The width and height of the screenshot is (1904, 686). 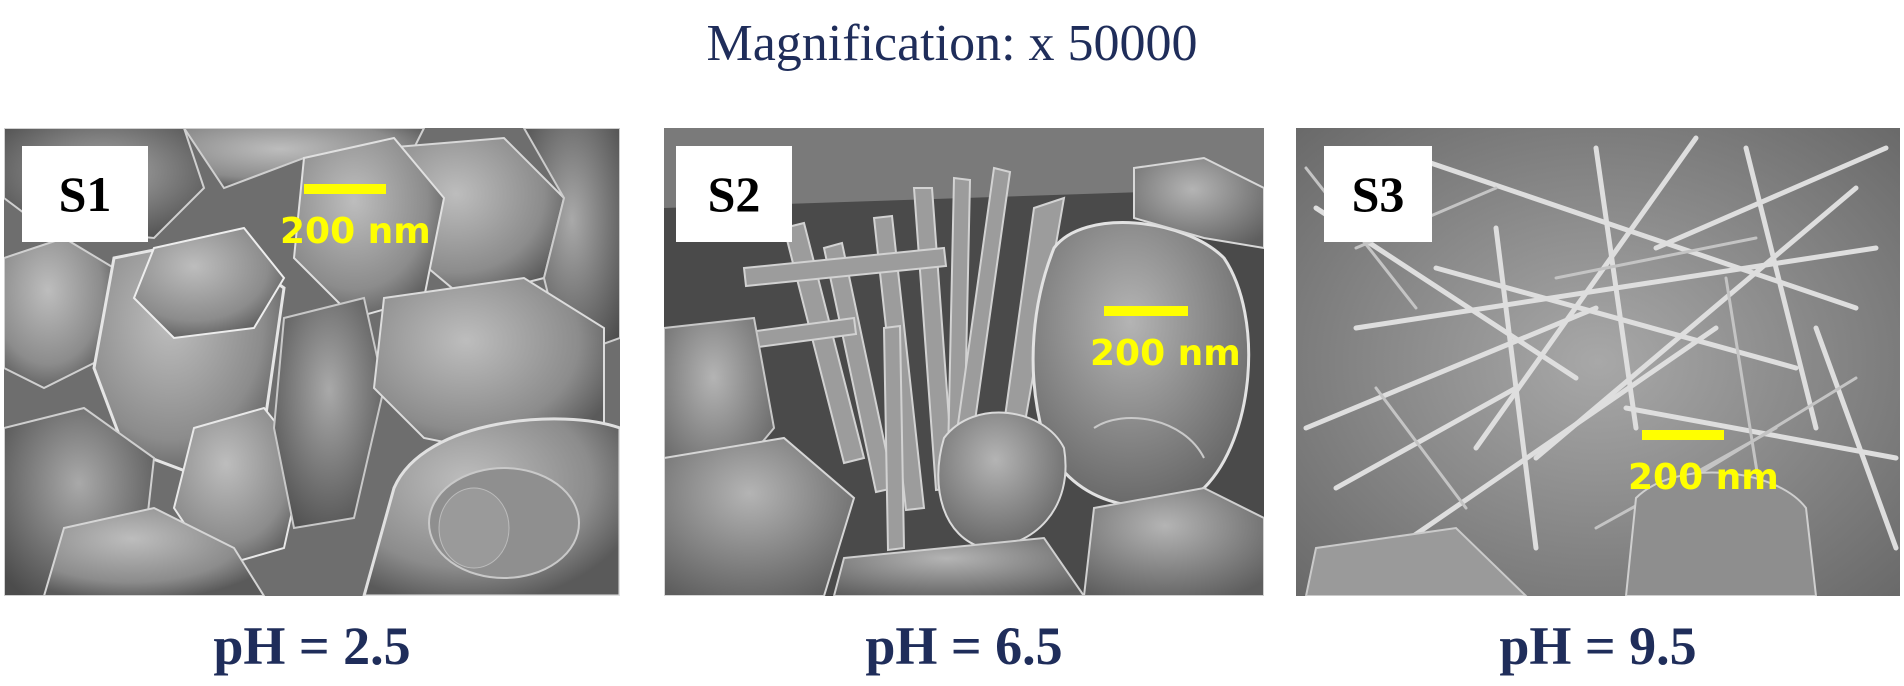 I want to click on caption-ph-s2: pH = 6.5, so click(x=964, y=646).